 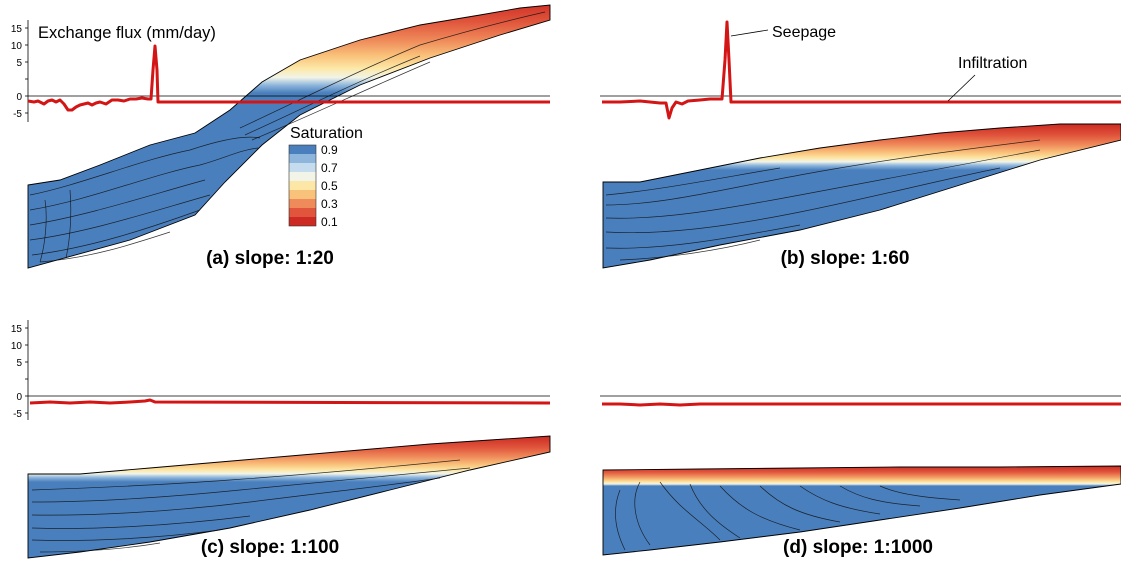 I want to click on panel-b-caption: (b) slope: 1:60, so click(x=845, y=258).